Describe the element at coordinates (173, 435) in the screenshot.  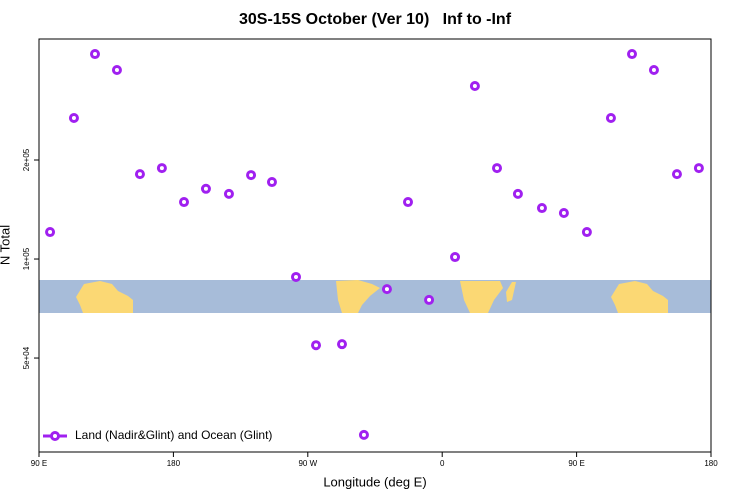
I see `legend-label: Land (Nadir&Glint) and Ocean (Glint)` at that location.